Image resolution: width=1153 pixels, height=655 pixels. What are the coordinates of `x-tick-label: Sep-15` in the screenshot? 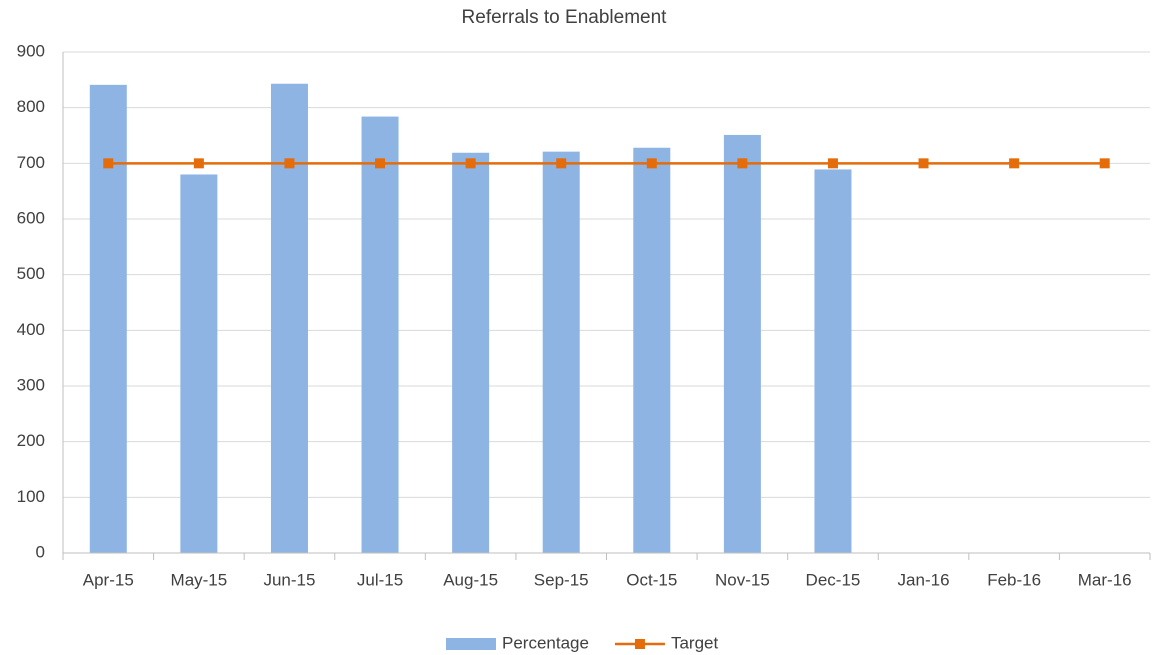 It's located at (561, 579).